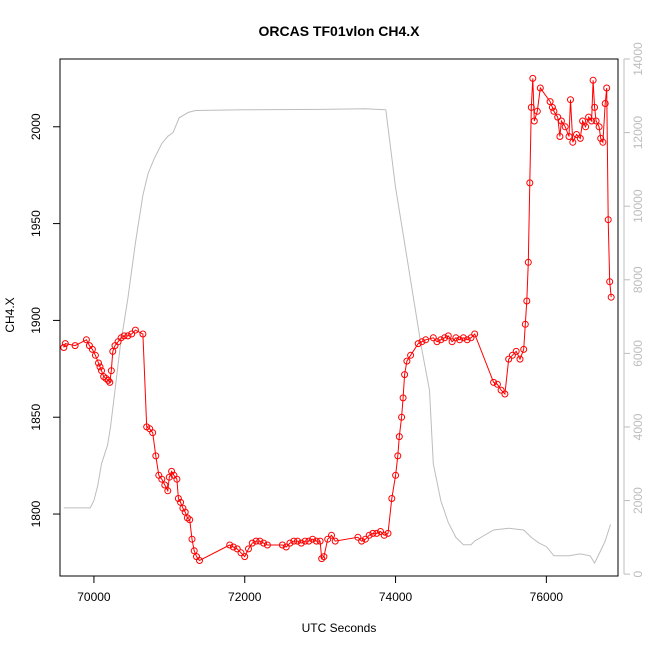  I want to click on y-axis-label: CH4.X, so click(10, 314).